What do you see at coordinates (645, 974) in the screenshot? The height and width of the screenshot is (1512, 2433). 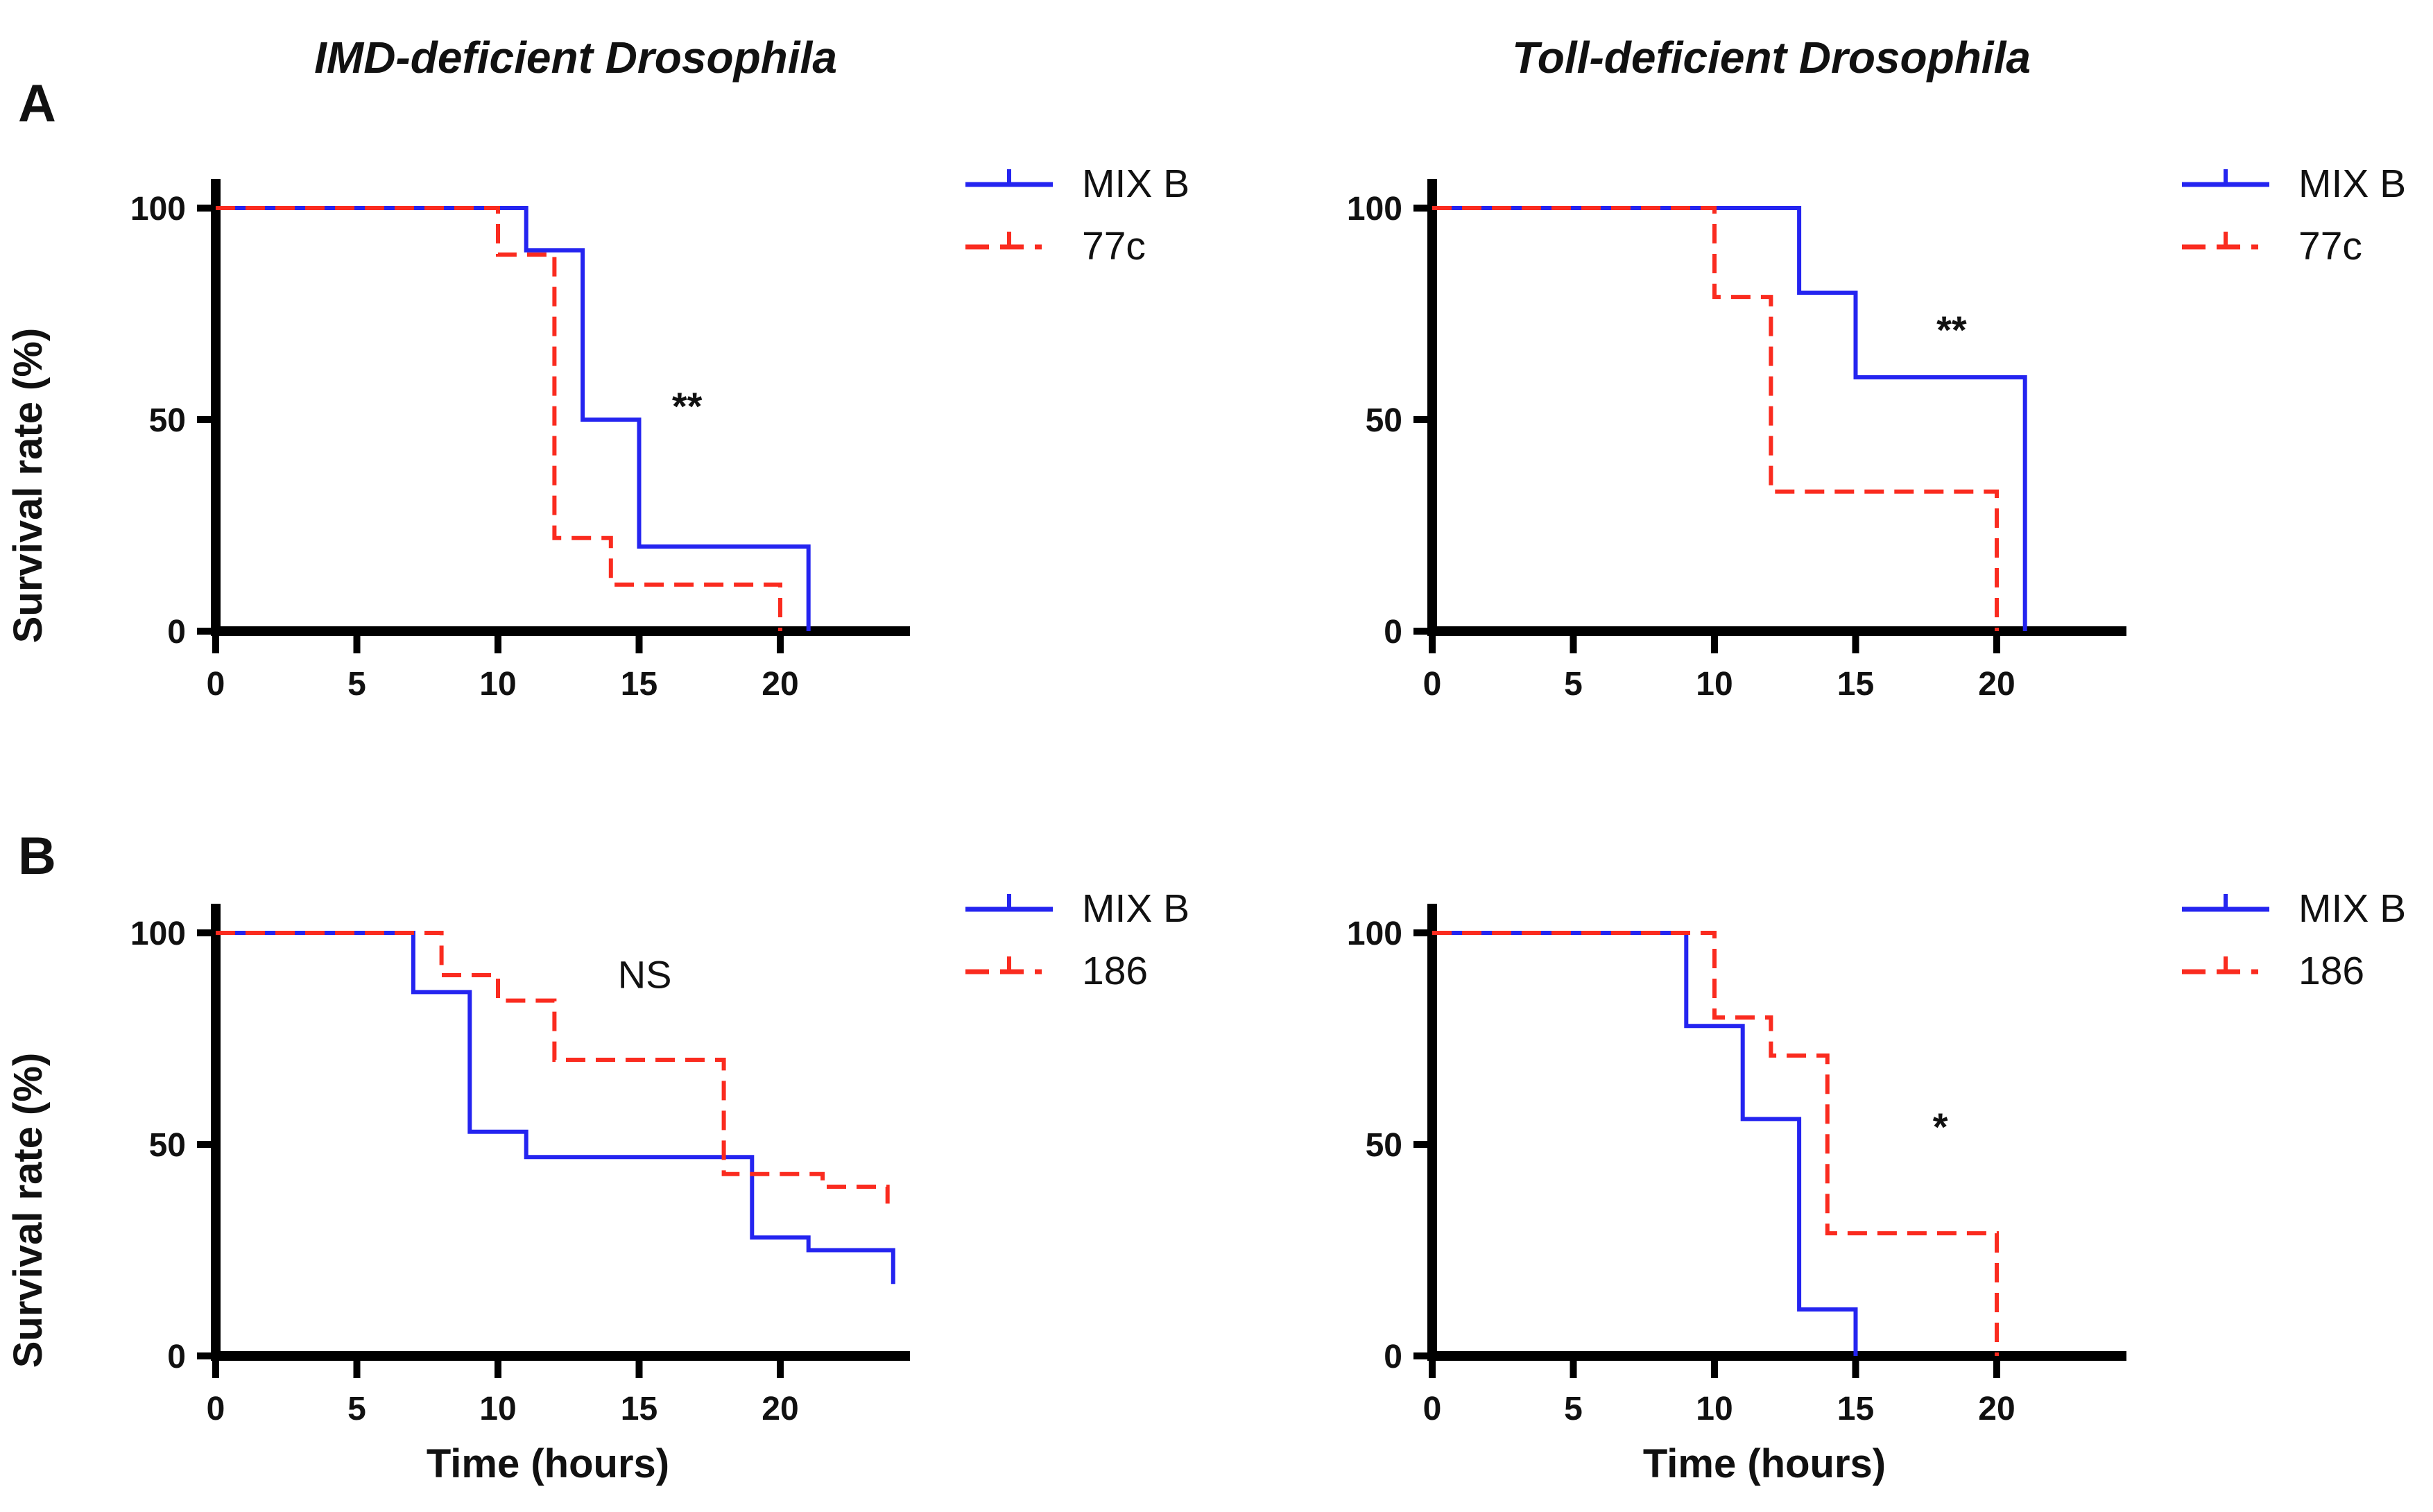 I see `significance-label: NS` at bounding box center [645, 974].